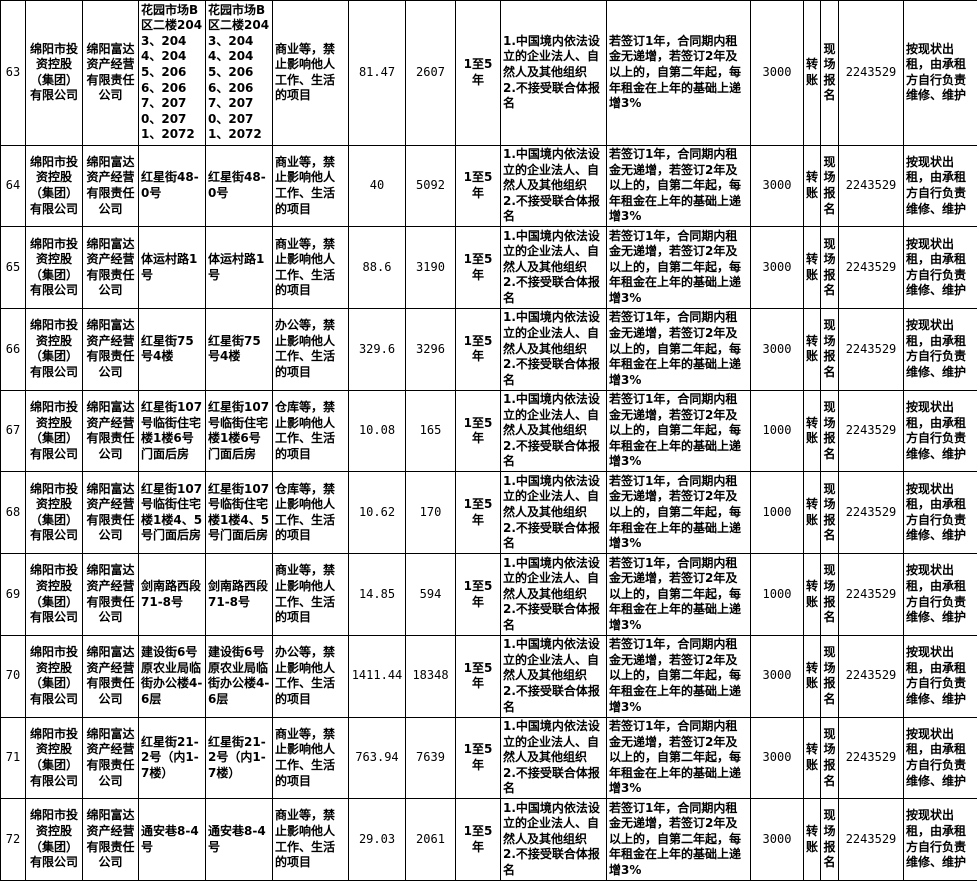 The image size is (977, 881). I want to click on row-index: 67, so click(13, 431).